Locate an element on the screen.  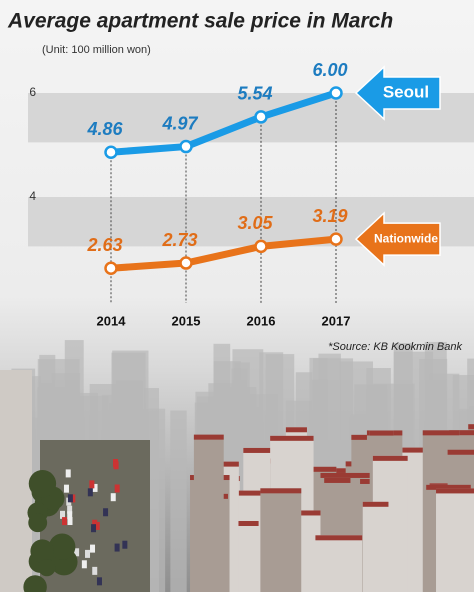
value-label: 3.19 is located at coordinates (329, 216).